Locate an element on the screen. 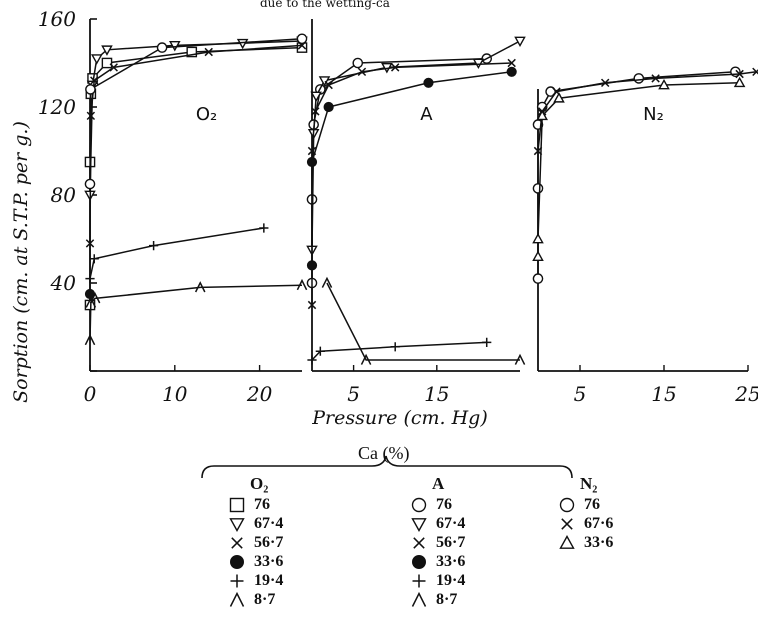 This screenshot has width=758, height=619. x-tick-label-N2-25: 25 is located at coordinates (746, 394).